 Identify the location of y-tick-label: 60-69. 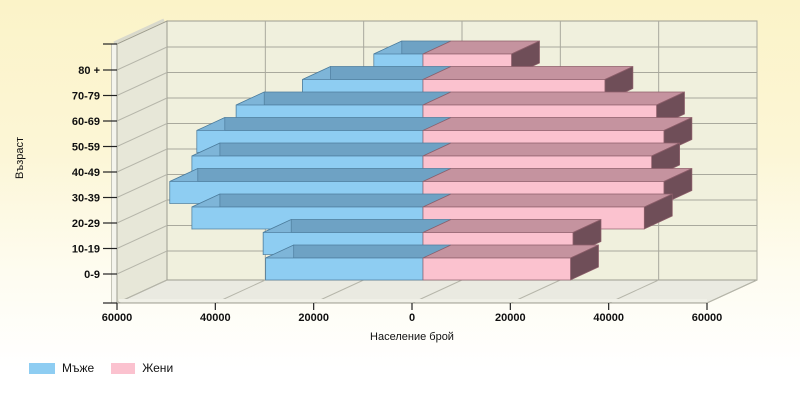
(86, 122).